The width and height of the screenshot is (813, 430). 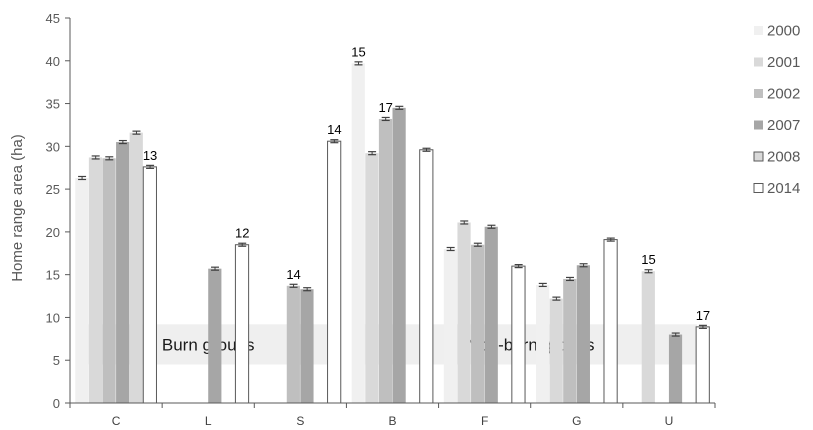 I want to click on bar-G-2007, so click(x=583, y=334).